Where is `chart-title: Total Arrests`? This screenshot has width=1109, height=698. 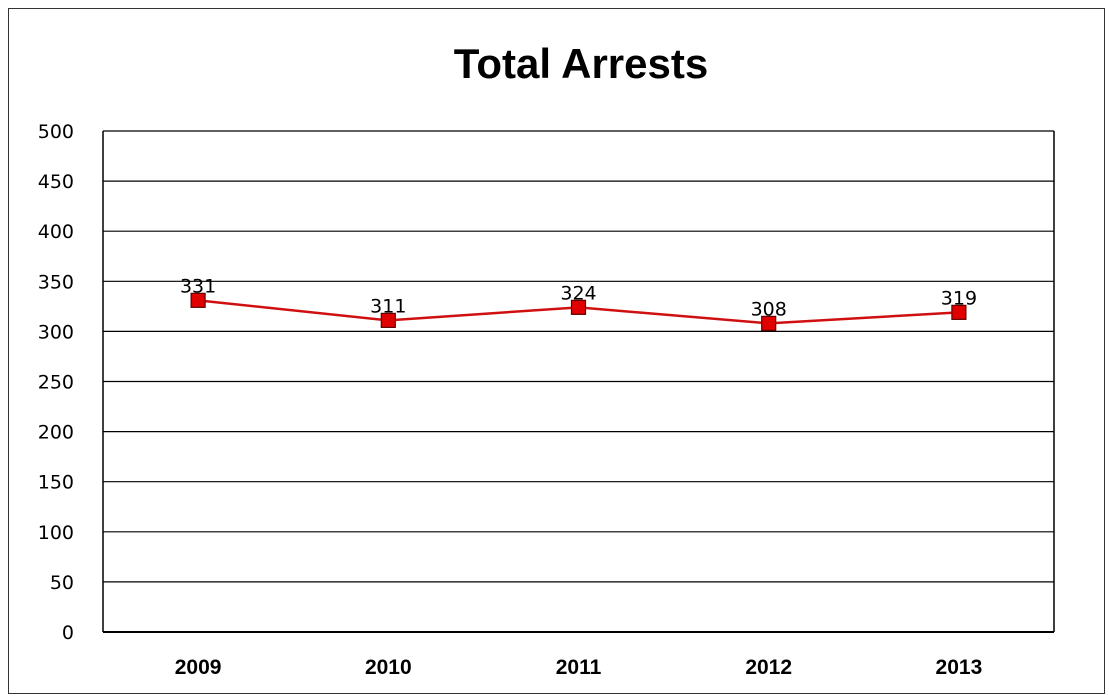
chart-title: Total Arrests is located at coordinates (581, 63).